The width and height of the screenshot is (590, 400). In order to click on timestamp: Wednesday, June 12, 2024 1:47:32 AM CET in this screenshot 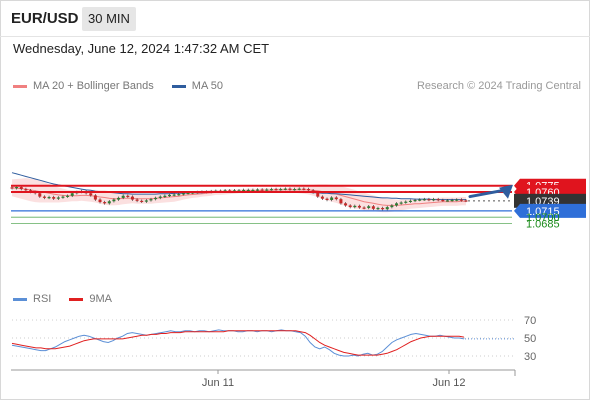, I will do `click(141, 48)`.